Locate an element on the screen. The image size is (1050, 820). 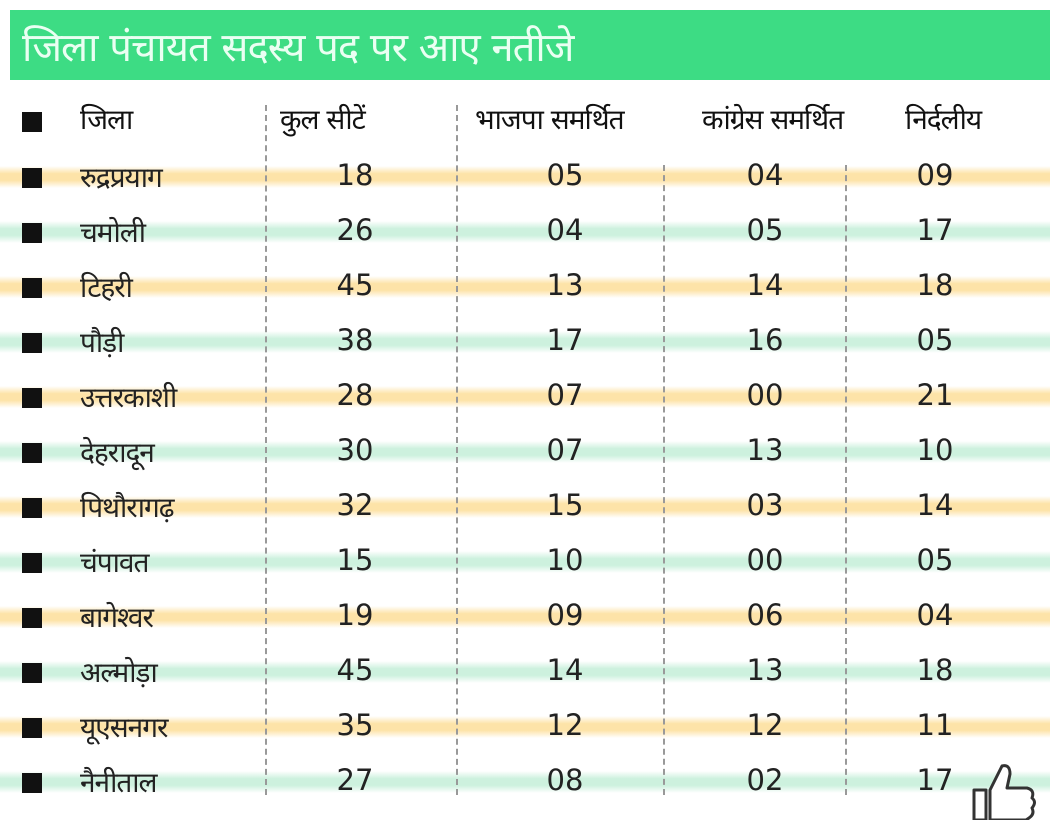
congress-supported: 03 is located at coordinates (765, 505).